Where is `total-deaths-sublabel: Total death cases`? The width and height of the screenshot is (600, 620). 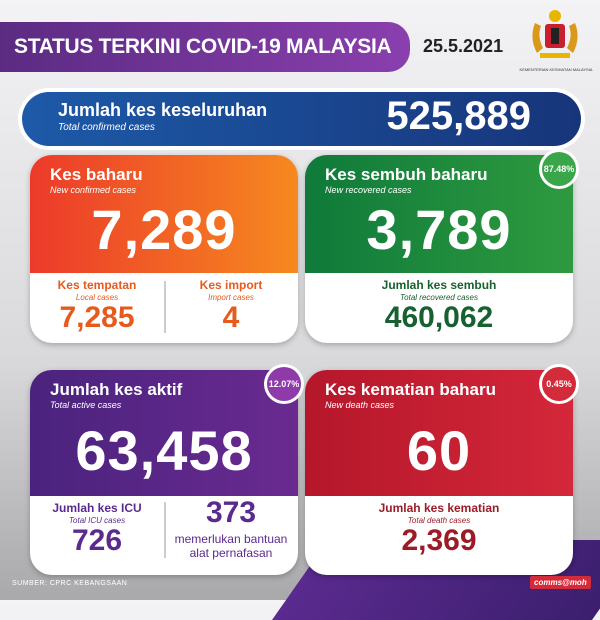 total-deaths-sublabel: Total death cases is located at coordinates (439, 520).